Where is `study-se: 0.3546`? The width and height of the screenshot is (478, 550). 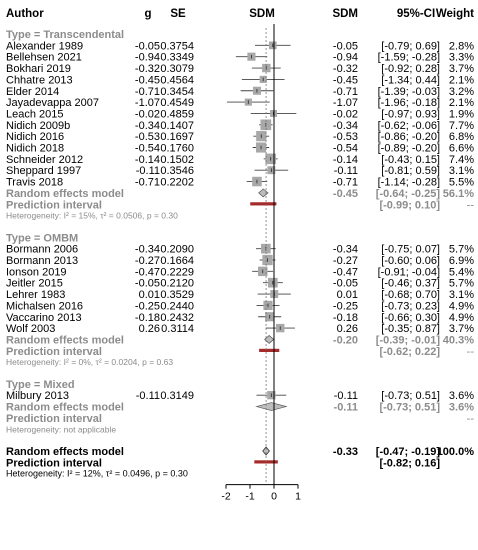
study-se: 0.3546 is located at coordinates (177, 171).